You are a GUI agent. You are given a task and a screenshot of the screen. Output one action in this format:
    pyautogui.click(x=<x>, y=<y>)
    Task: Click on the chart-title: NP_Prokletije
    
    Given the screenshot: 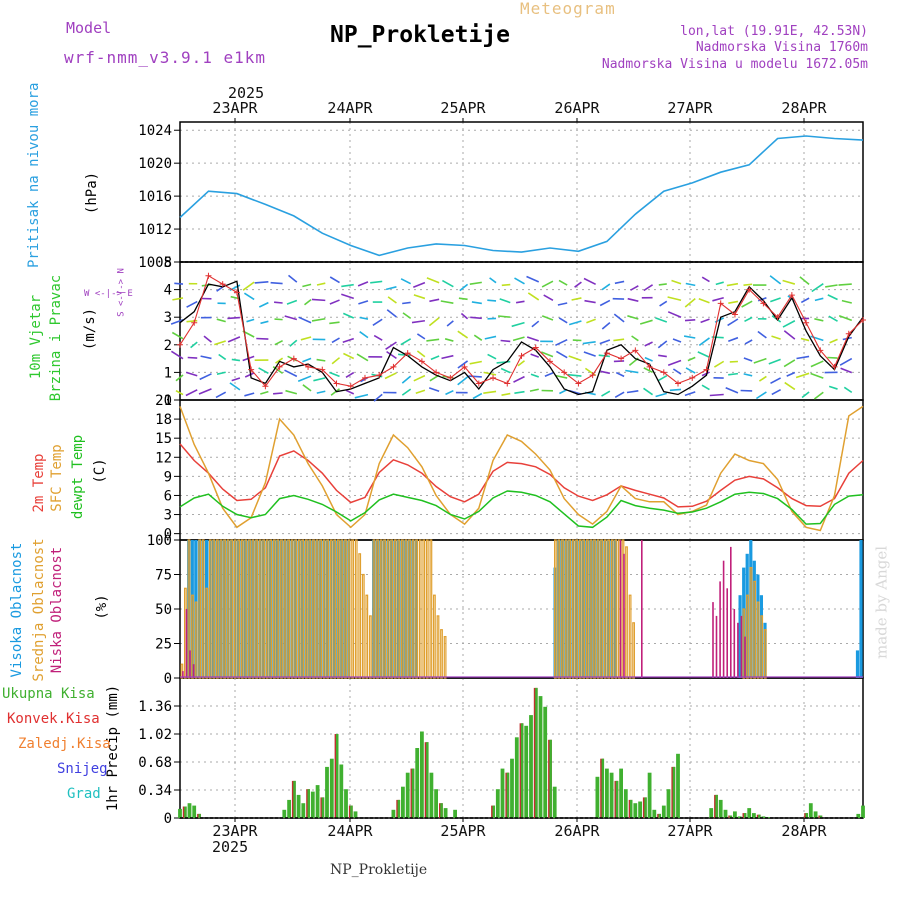 What is the action you would take?
    pyautogui.click(x=420, y=35)
    